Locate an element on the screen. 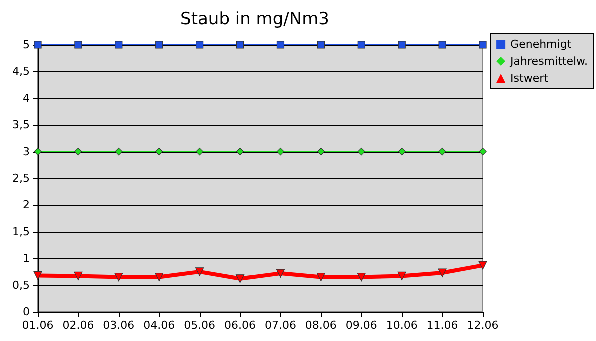 This screenshot has width=596, height=341. x-tick-label: 02.06 is located at coordinates (78, 325).